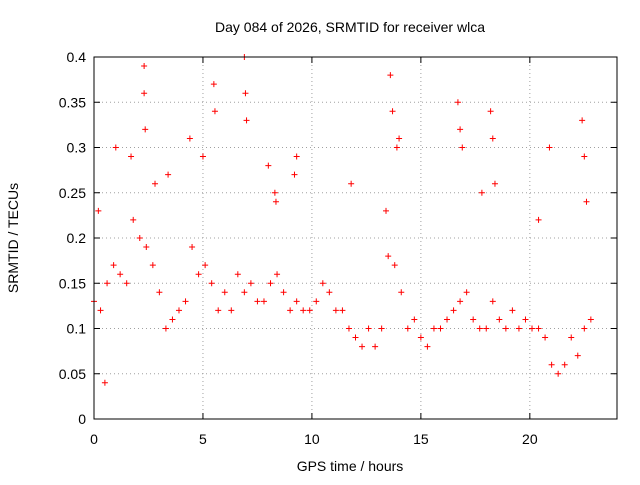 Image resolution: width=640 pixels, height=485 pixels. Describe the element at coordinates (312, 439) in the screenshot. I see `x-tick-label: 10` at that location.